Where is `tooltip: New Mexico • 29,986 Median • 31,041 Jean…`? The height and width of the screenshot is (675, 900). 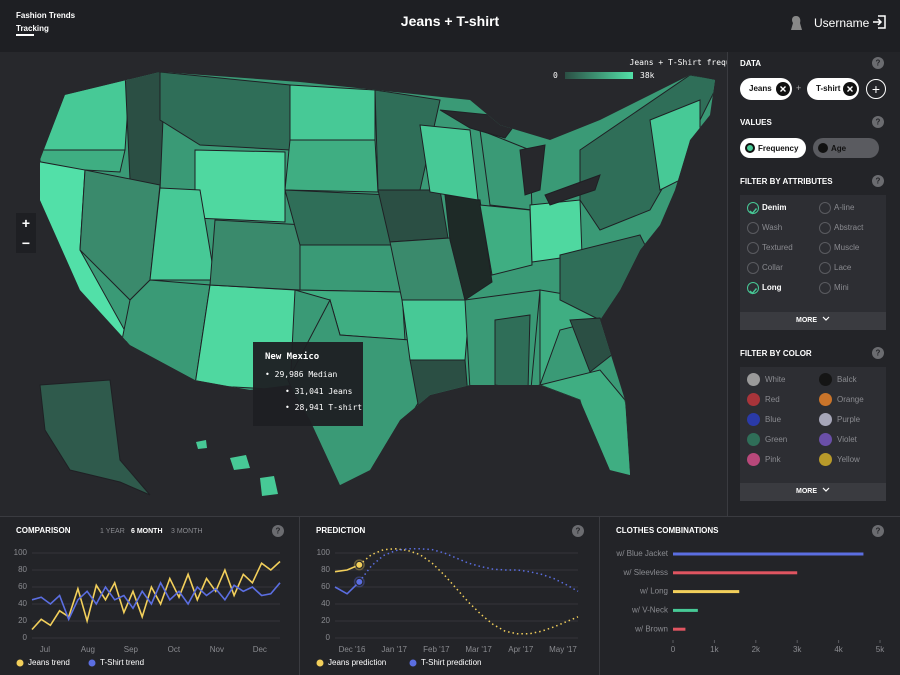 tooltip: New Mexico • 29,986 Median • 31,041 Jean… is located at coordinates (308, 384).